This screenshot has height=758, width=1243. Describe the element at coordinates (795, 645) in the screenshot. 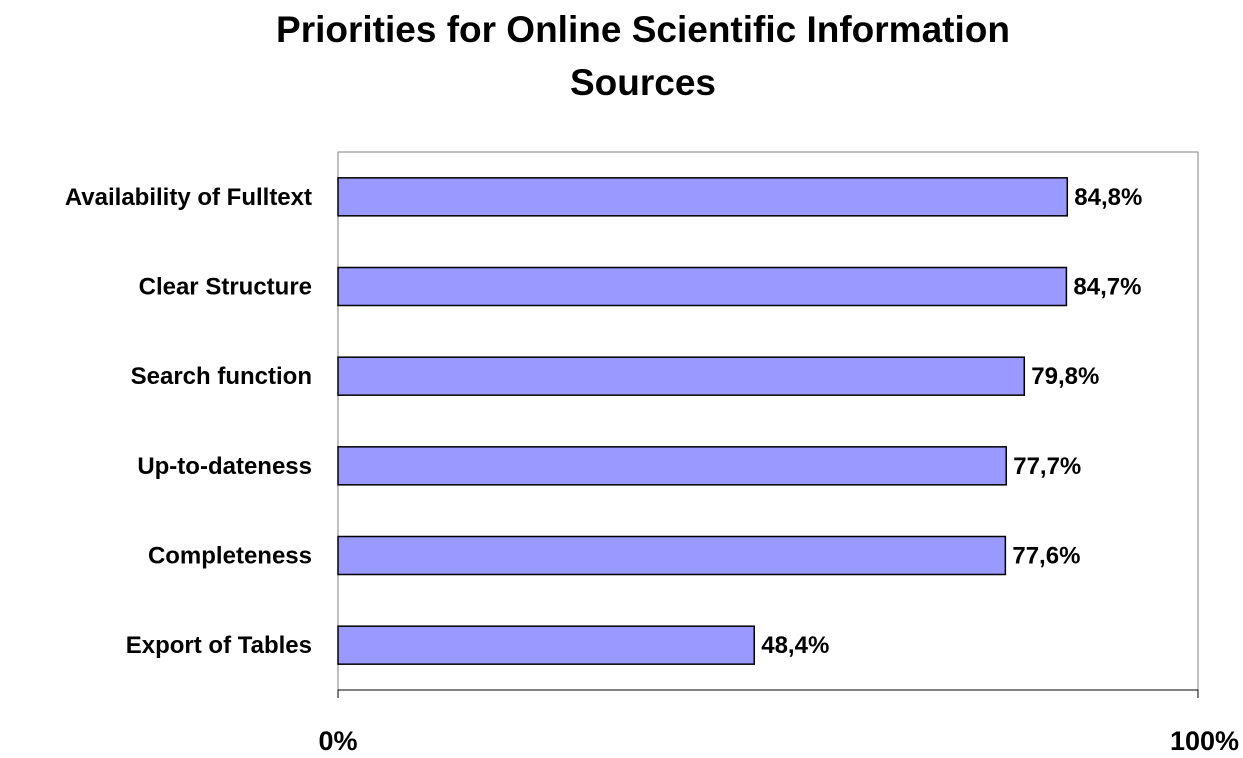

I see `data-label: 48,4%` at that location.